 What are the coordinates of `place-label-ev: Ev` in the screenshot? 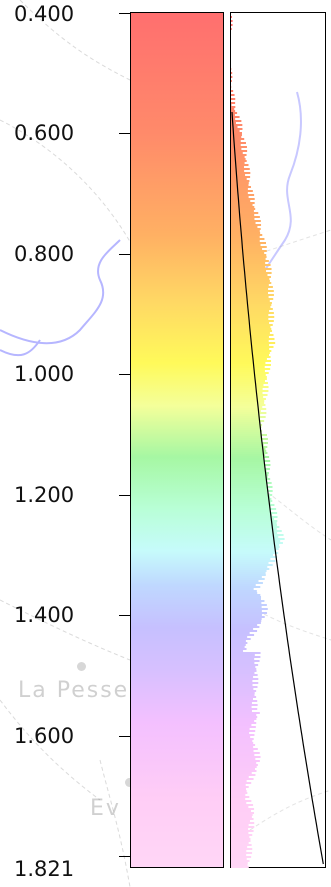 It's located at (105, 808).